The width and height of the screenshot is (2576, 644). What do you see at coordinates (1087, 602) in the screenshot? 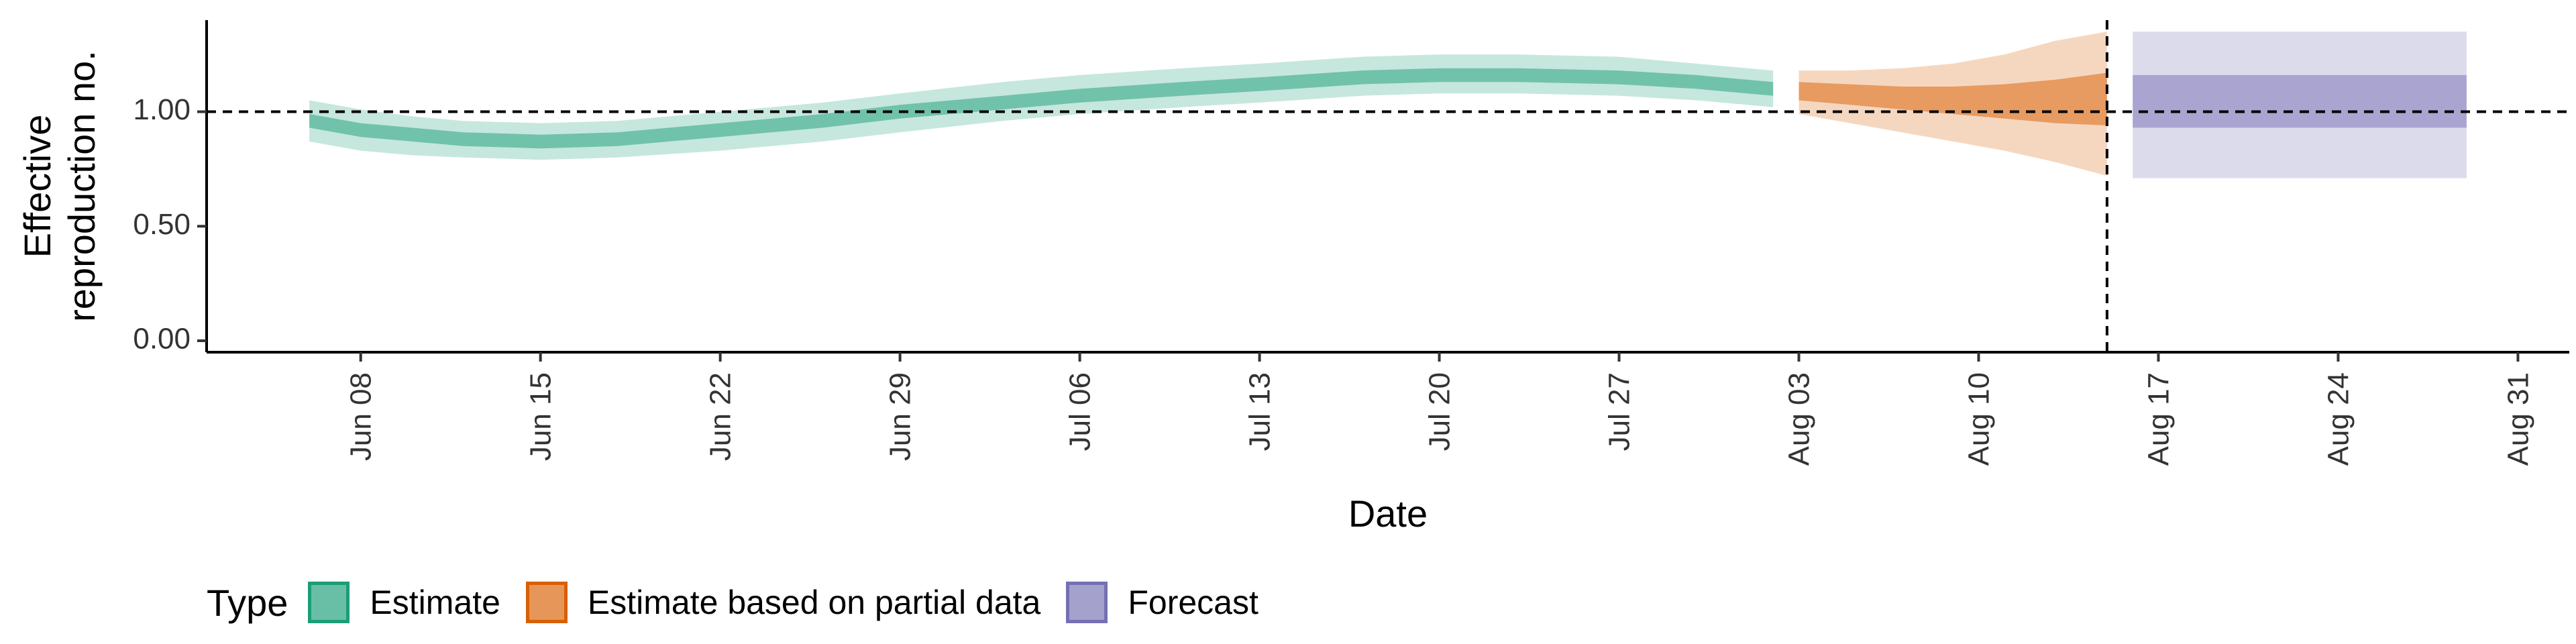
I see `legend-key-forecast` at bounding box center [1087, 602].